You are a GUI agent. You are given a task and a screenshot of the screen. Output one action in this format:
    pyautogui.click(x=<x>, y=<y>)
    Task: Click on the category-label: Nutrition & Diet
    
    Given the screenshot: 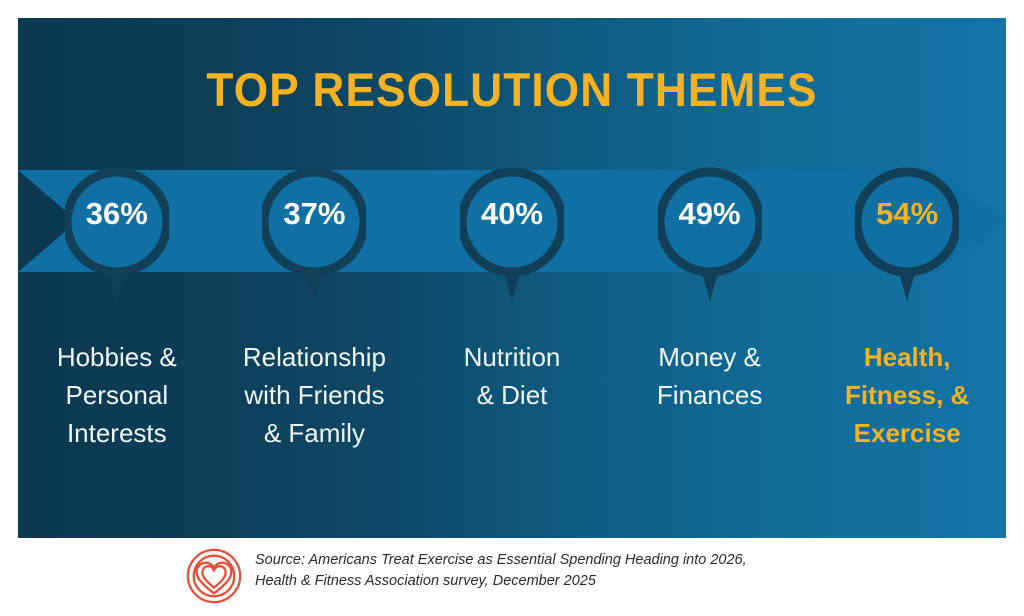 What is the action you would take?
    pyautogui.click(x=512, y=395)
    